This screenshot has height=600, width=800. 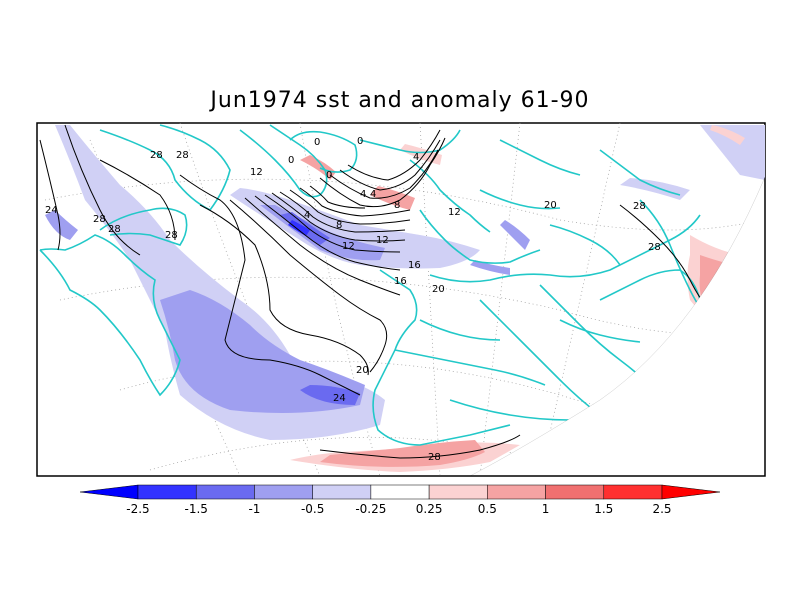 I want to click on colorbar-tick-label: 0.25, so click(x=429, y=509).